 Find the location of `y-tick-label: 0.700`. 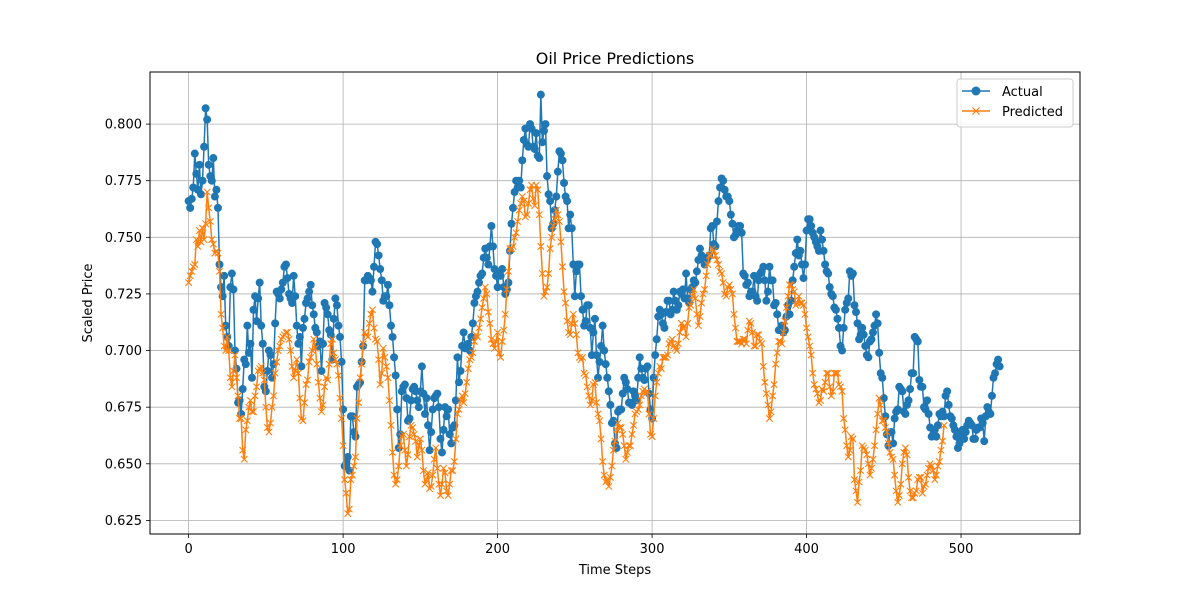

y-tick-label: 0.700 is located at coordinates (123, 351).